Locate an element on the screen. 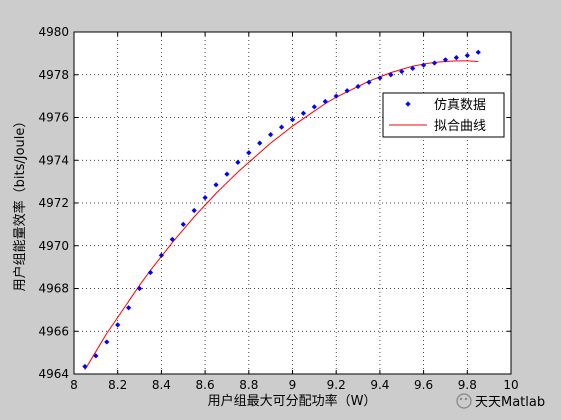 This screenshot has height=420, width=561. legend-label: 拟合曲线 is located at coordinates (460, 126).